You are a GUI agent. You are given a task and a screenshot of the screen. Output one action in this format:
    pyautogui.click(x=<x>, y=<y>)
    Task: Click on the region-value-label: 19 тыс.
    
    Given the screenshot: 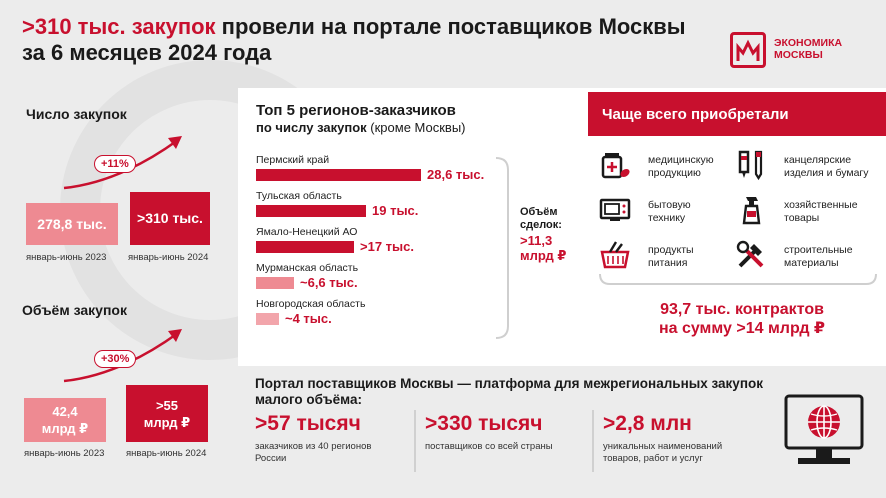 What is the action you would take?
    pyautogui.click(x=395, y=210)
    